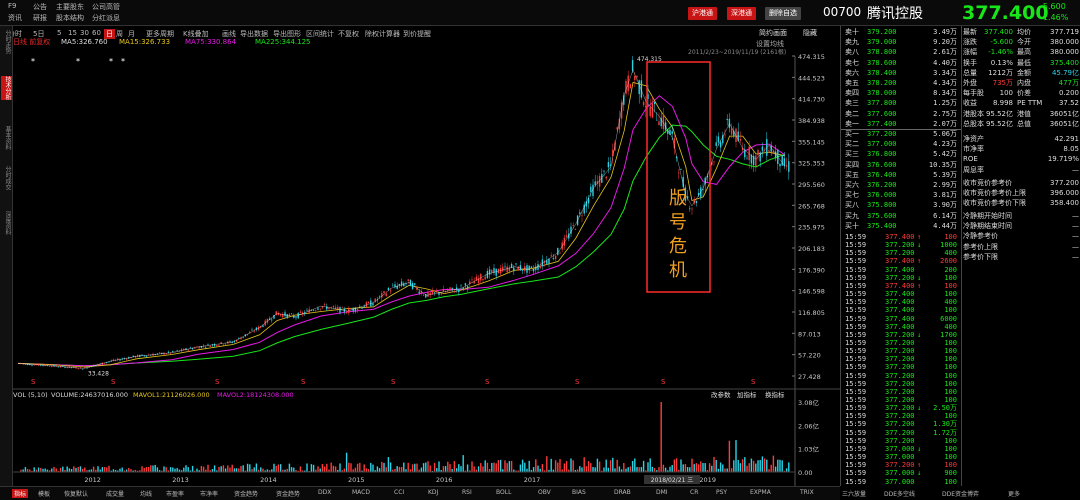  Describe the element at coordinates (882, 113) in the screenshot. I see `order-price: 377.600` at that location.